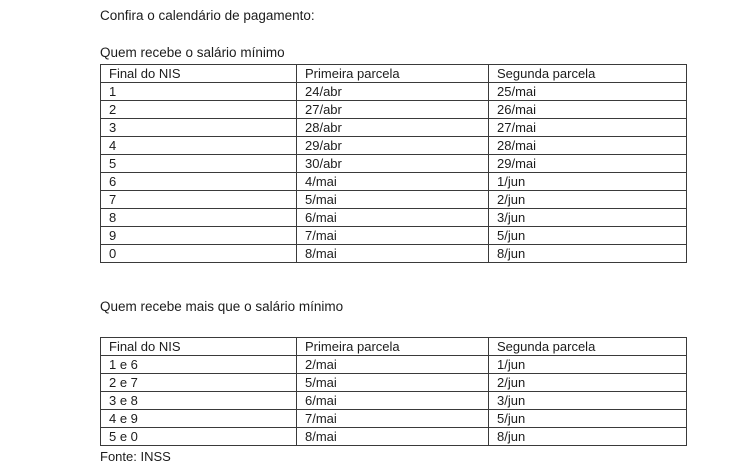 Image resolution: width=754 pixels, height=465 pixels. Describe the element at coordinates (198, 364) in the screenshot. I see `table-cell-nis: 1 e 6` at that location.